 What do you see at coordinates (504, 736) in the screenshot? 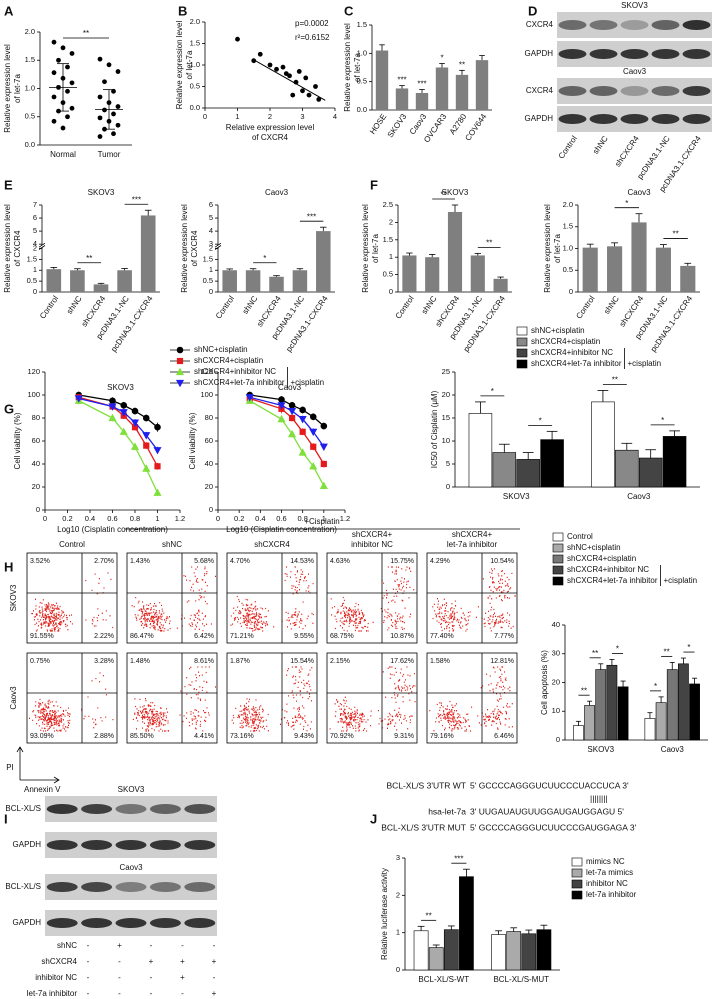
I see `quadrant-percent: 6.46%` at bounding box center [504, 736].